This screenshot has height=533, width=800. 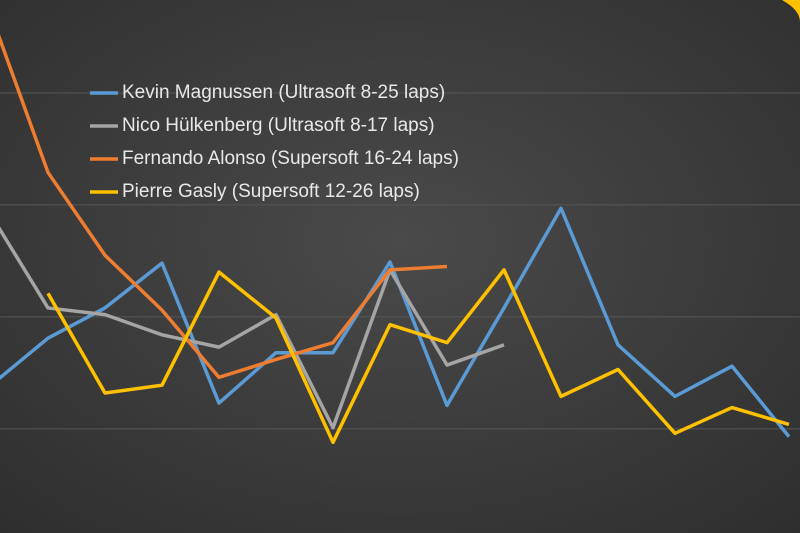 I want to click on legend-label: Kevin Magnussen (Ultrasoft 8-25 laps), so click(x=283, y=92).